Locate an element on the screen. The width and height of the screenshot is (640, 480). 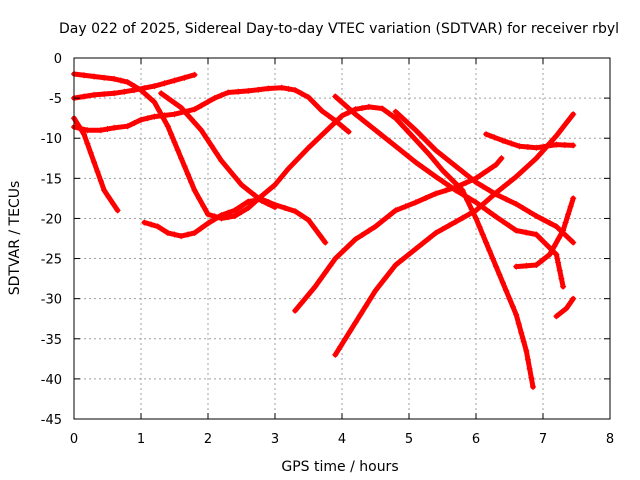
x-axis-label: GPS time / hours is located at coordinates (339, 467).